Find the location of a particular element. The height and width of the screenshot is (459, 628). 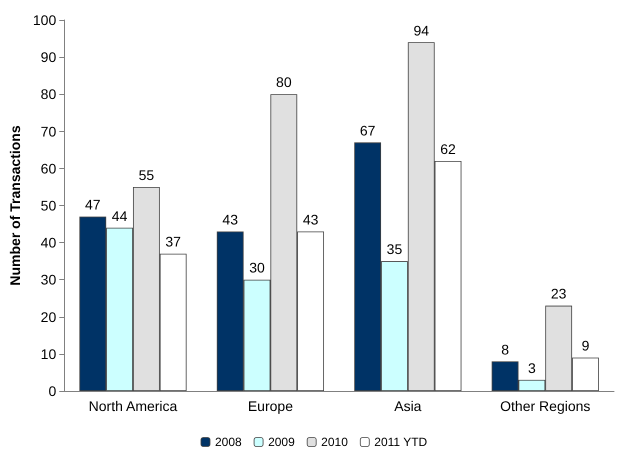

legend-label: 2008 is located at coordinates (228, 442).